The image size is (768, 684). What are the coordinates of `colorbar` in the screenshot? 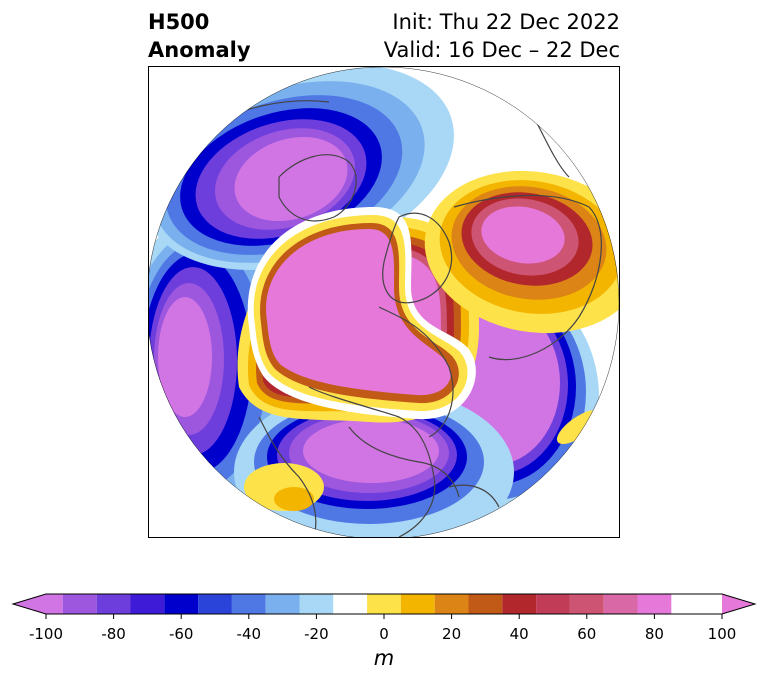 It's located at (384, 606).